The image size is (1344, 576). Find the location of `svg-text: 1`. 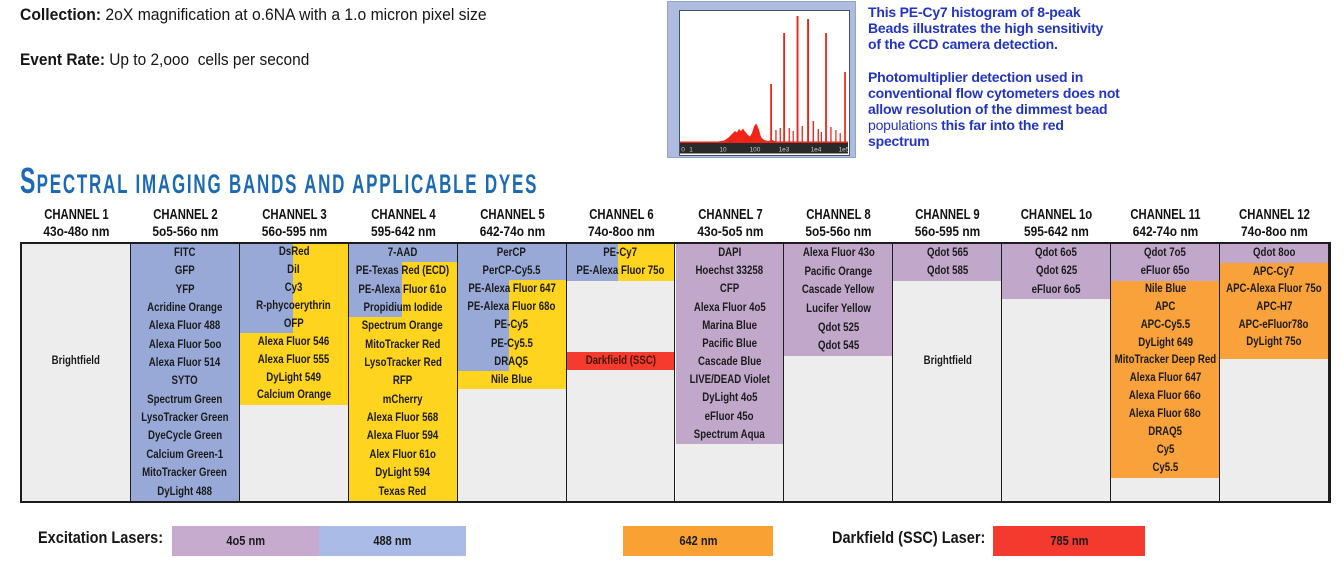

svg-text: 1 is located at coordinates (691, 150).